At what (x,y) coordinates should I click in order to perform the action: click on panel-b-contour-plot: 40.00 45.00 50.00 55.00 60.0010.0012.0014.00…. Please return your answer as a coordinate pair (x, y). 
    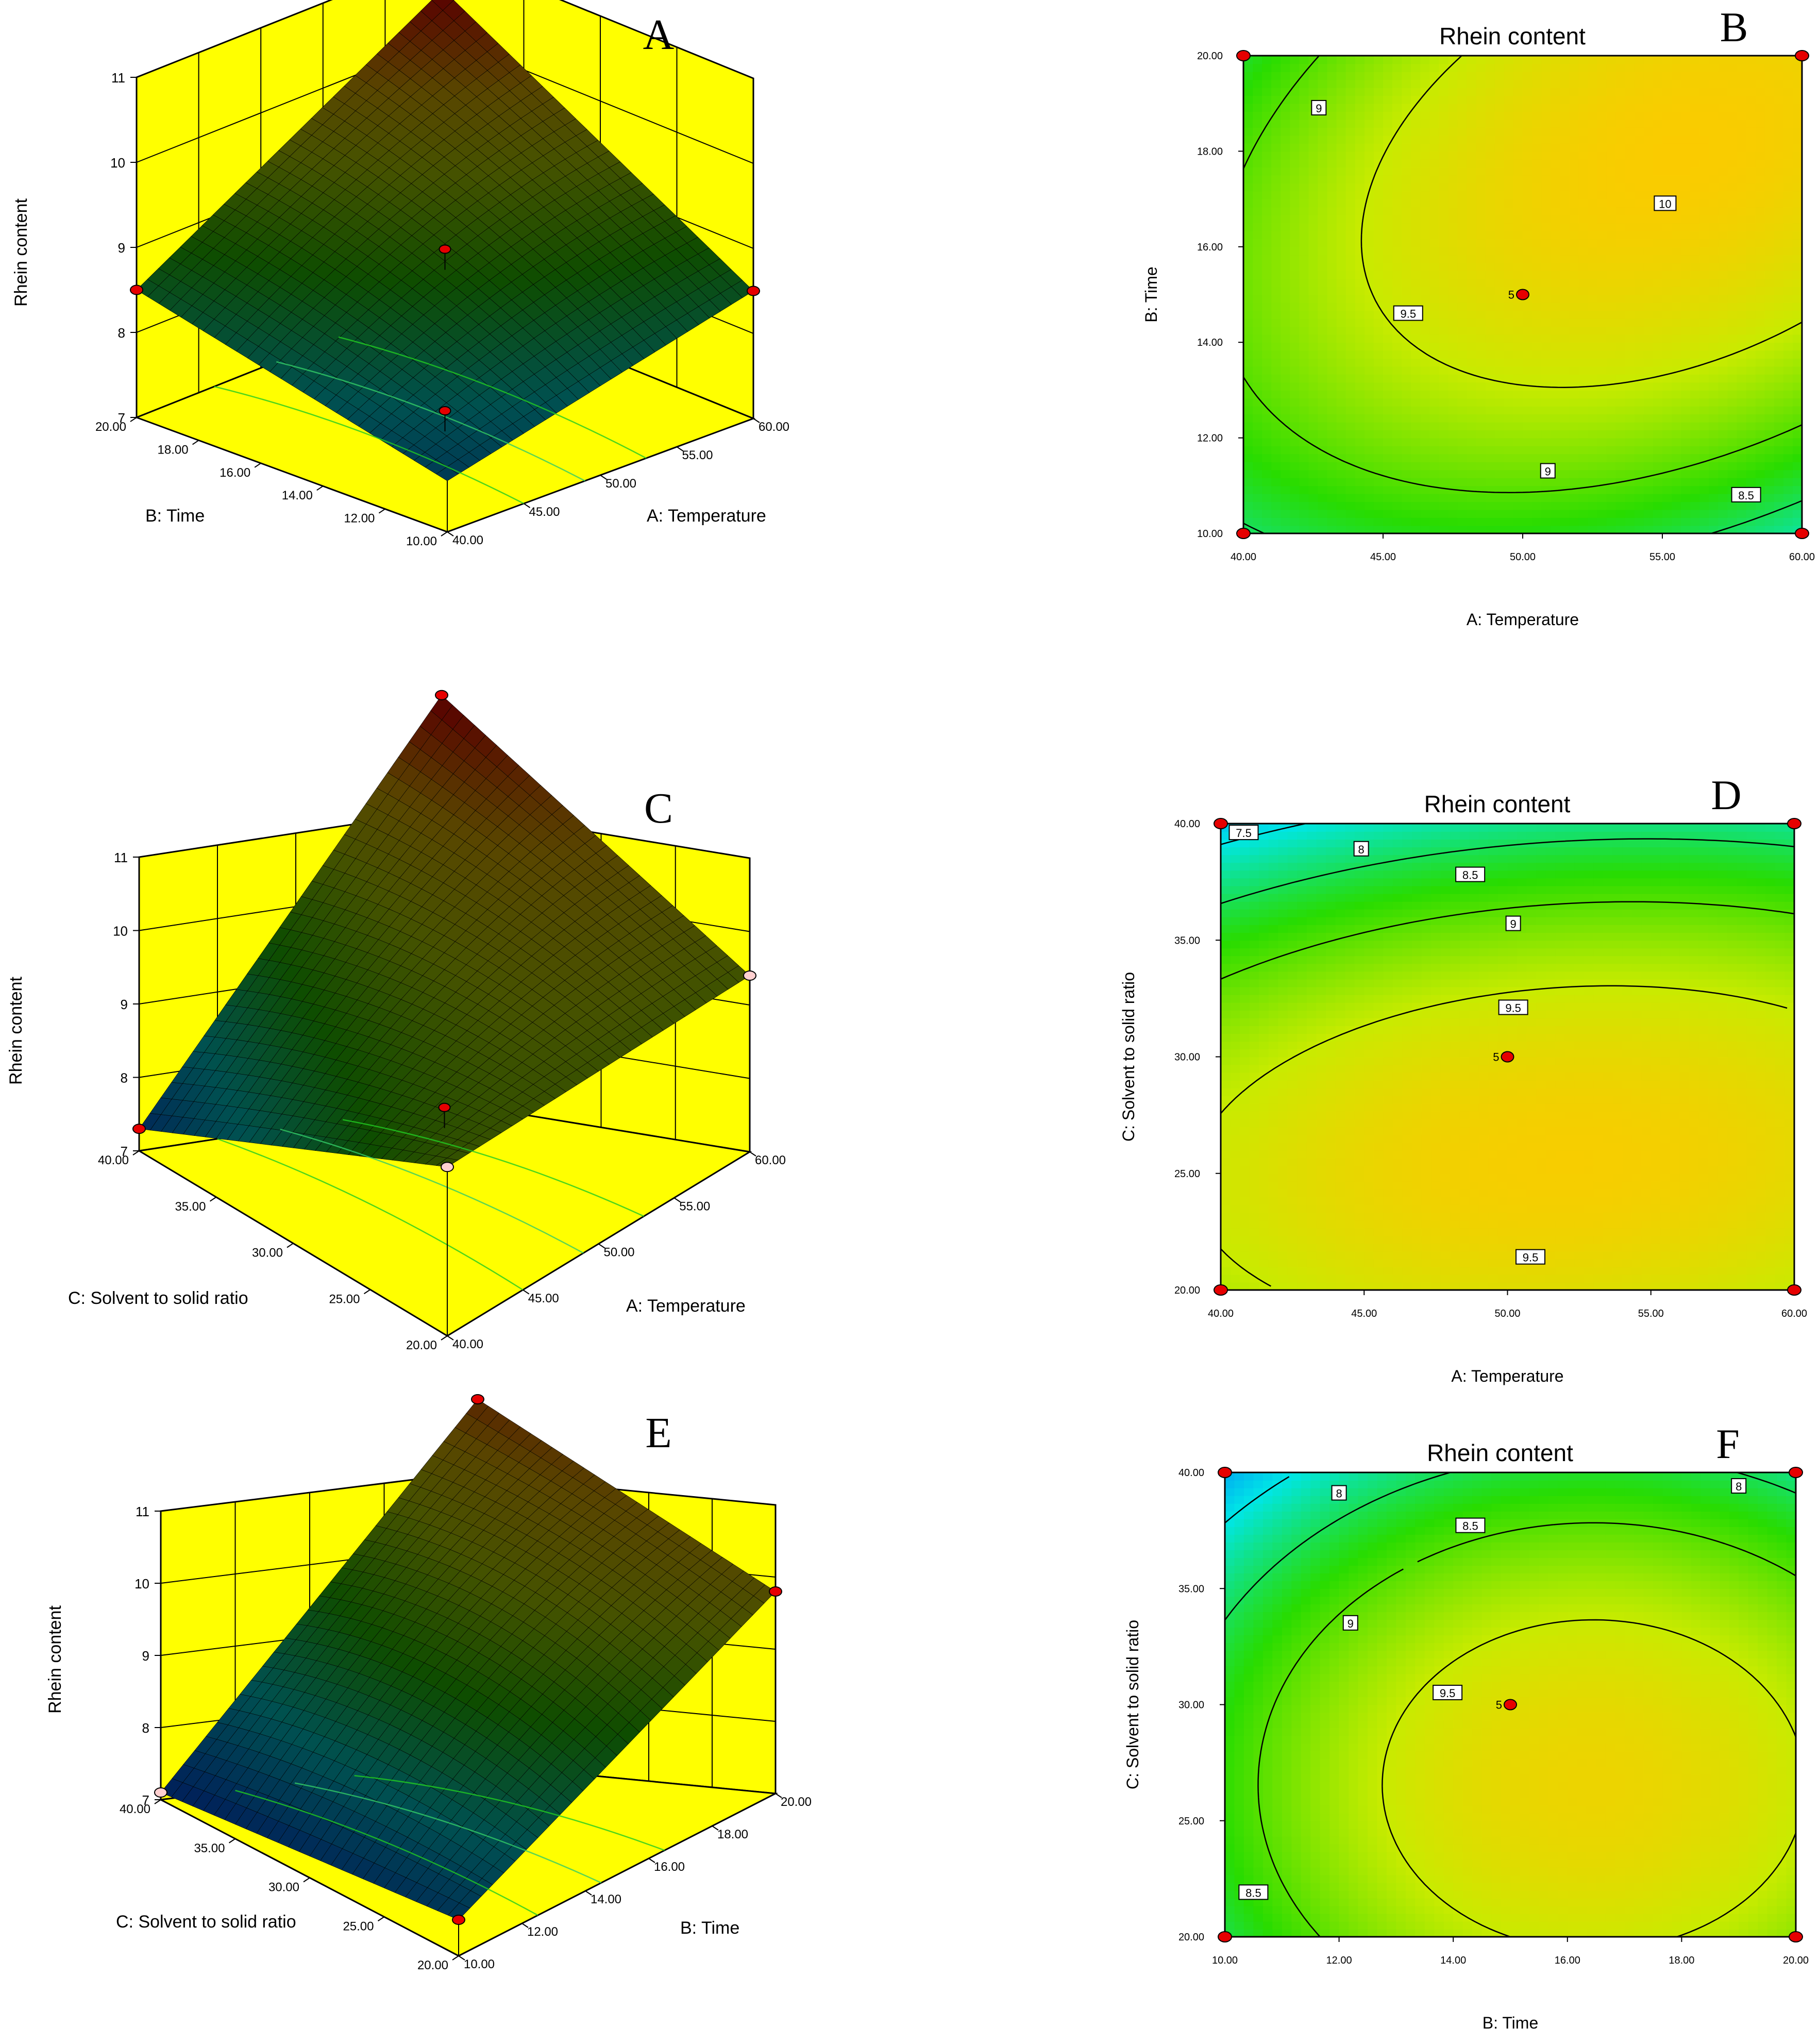
    Looking at the image, I should click on (1478, 316).